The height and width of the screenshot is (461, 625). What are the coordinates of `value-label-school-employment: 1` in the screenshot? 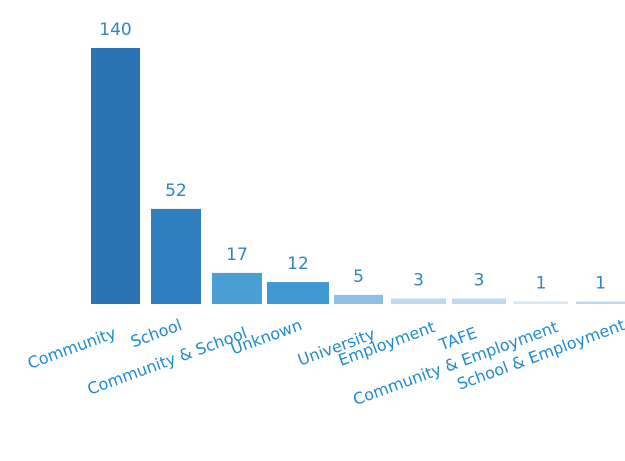 It's located at (600, 284).